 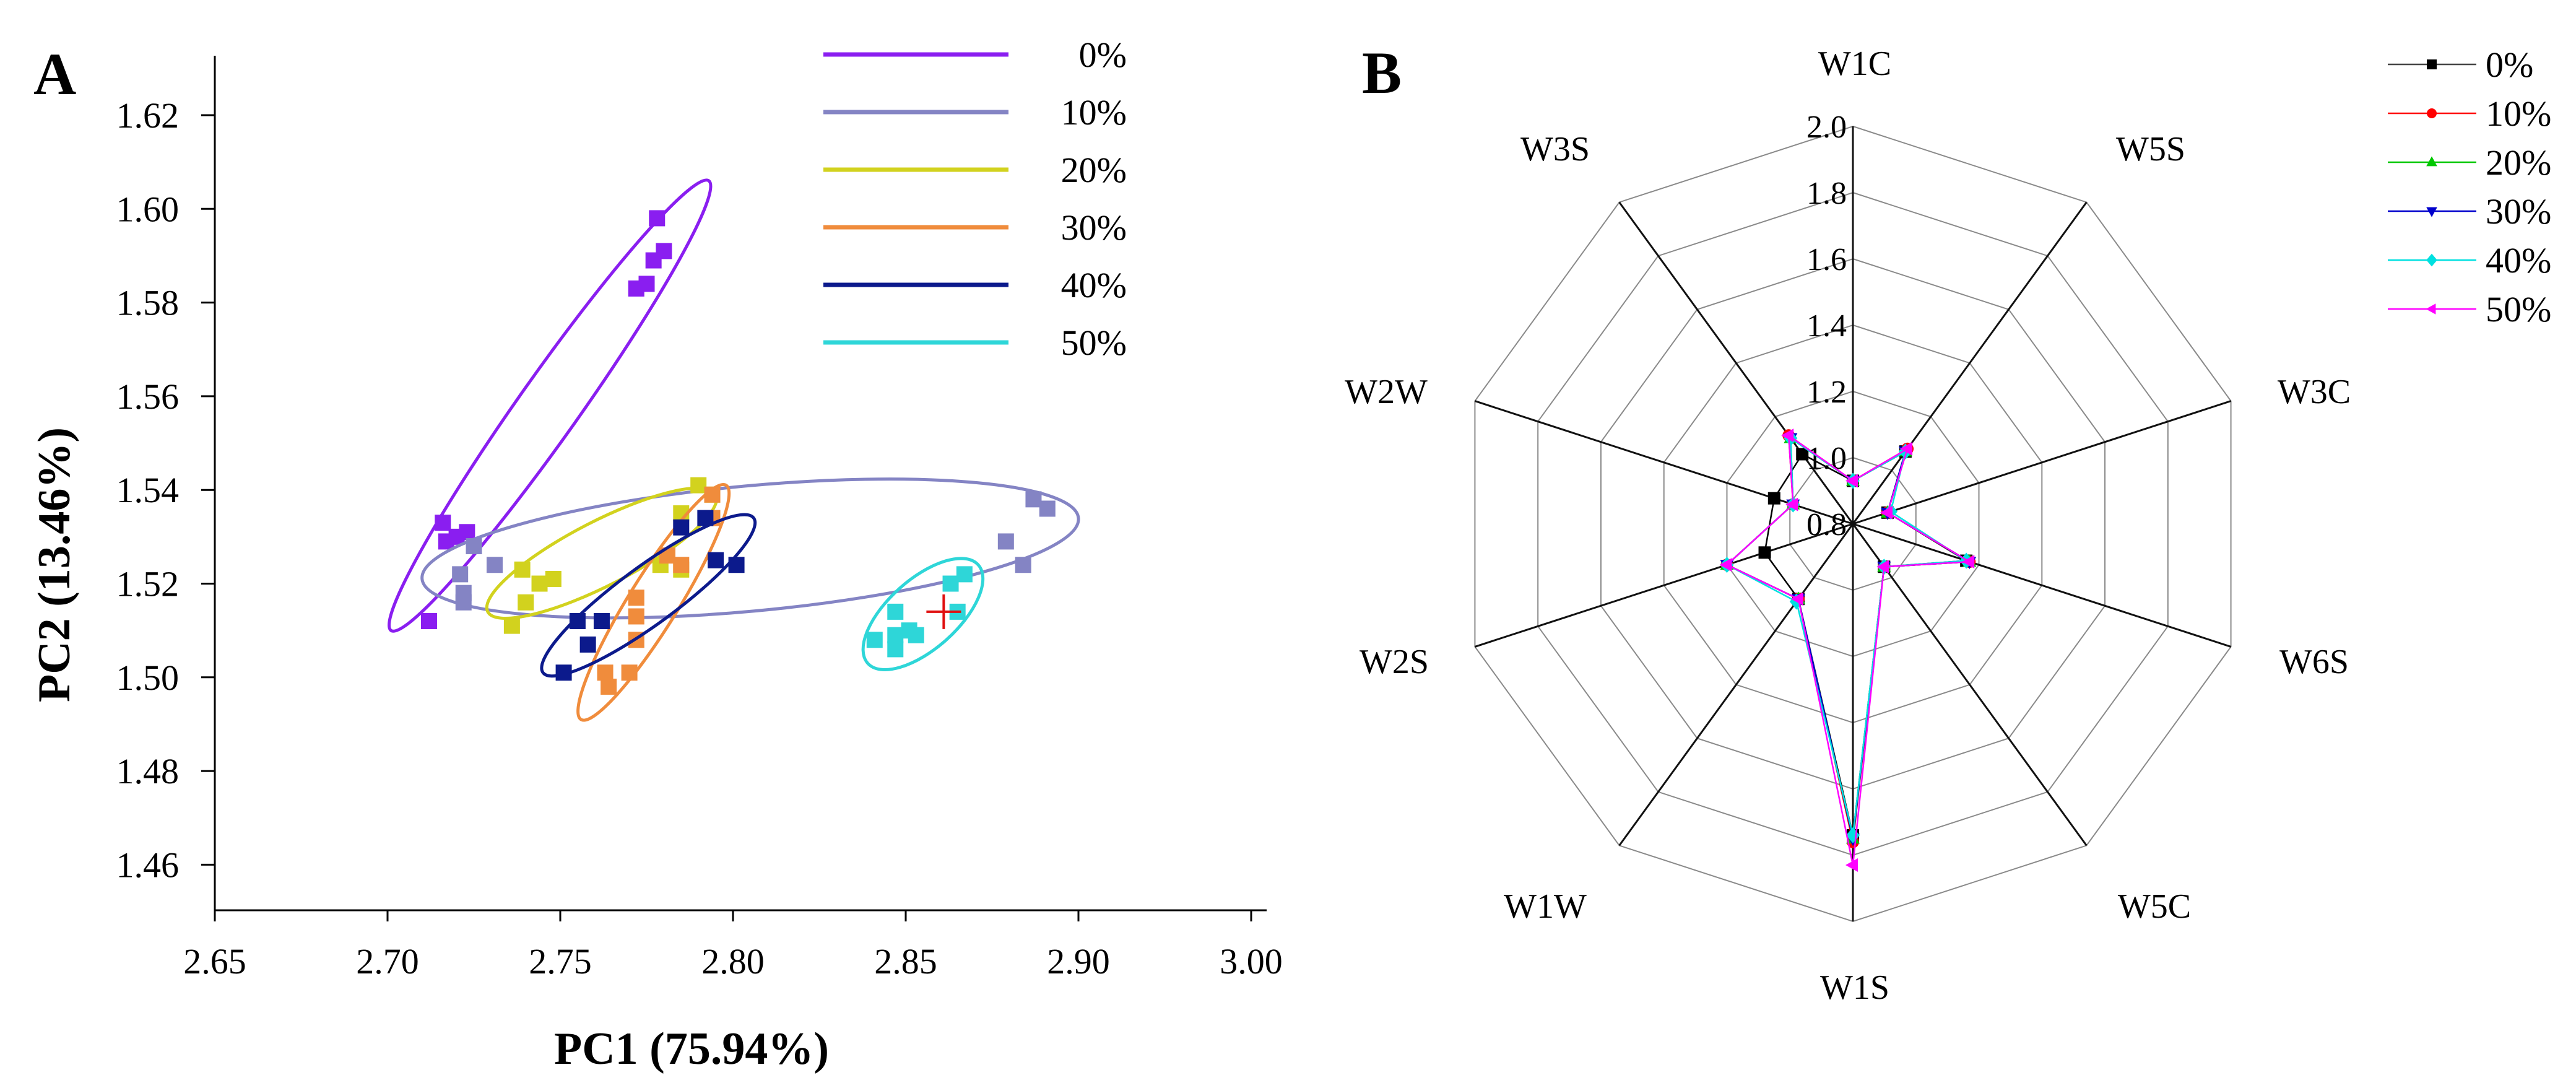 What do you see at coordinates (54, 565) in the screenshot?
I see `y-axis-label: PC2 (13.46%)` at bounding box center [54, 565].